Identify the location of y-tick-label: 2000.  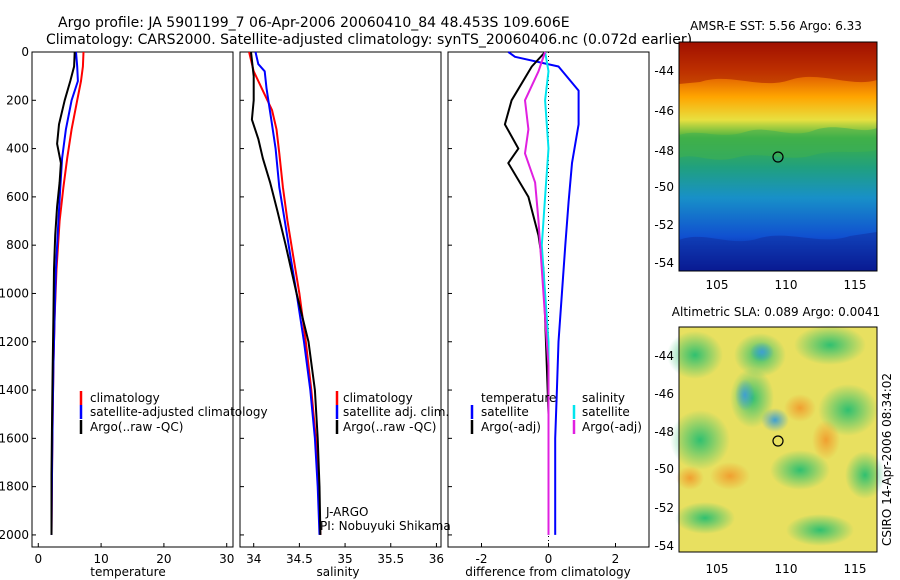
(14, 535).